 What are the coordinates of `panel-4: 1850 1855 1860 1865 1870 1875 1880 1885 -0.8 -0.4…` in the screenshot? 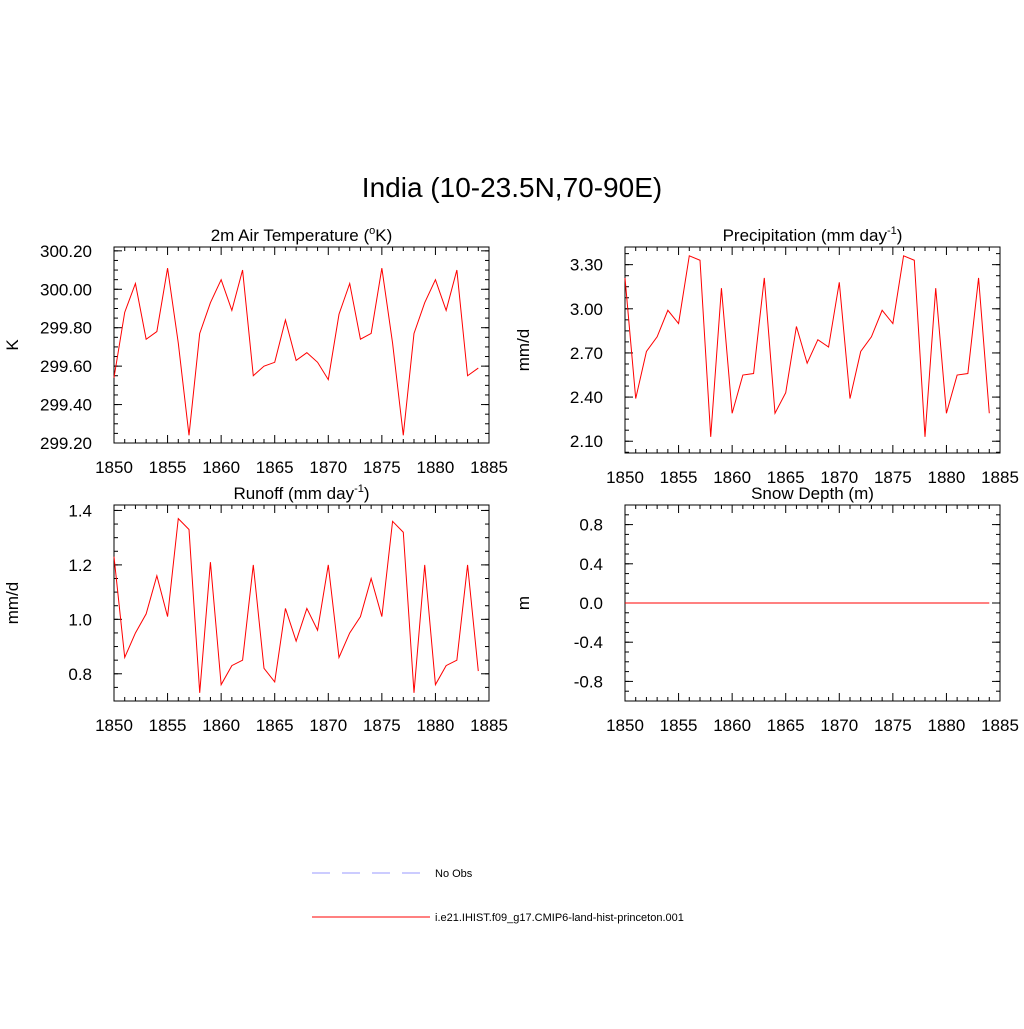 It's located at (766, 609).